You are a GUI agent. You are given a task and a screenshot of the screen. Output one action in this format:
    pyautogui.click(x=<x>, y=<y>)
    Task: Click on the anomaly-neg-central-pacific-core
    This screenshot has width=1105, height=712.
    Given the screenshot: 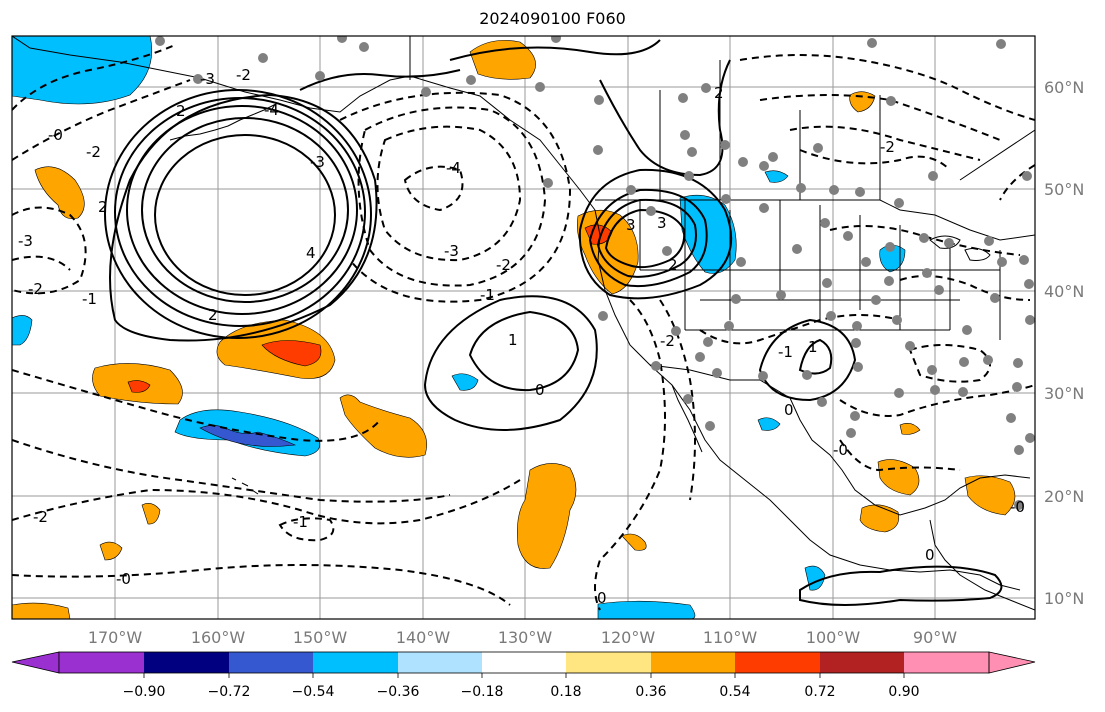 What is the action you would take?
    pyautogui.click(x=248, y=436)
    